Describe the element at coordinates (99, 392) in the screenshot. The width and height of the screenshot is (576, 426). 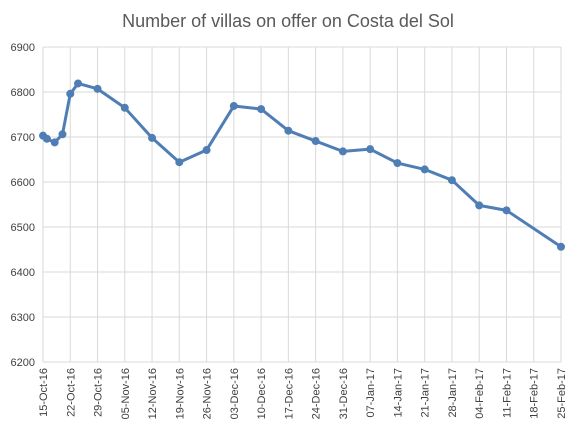
I see `x-tick-label-2: 29-Oct-16` at that location.